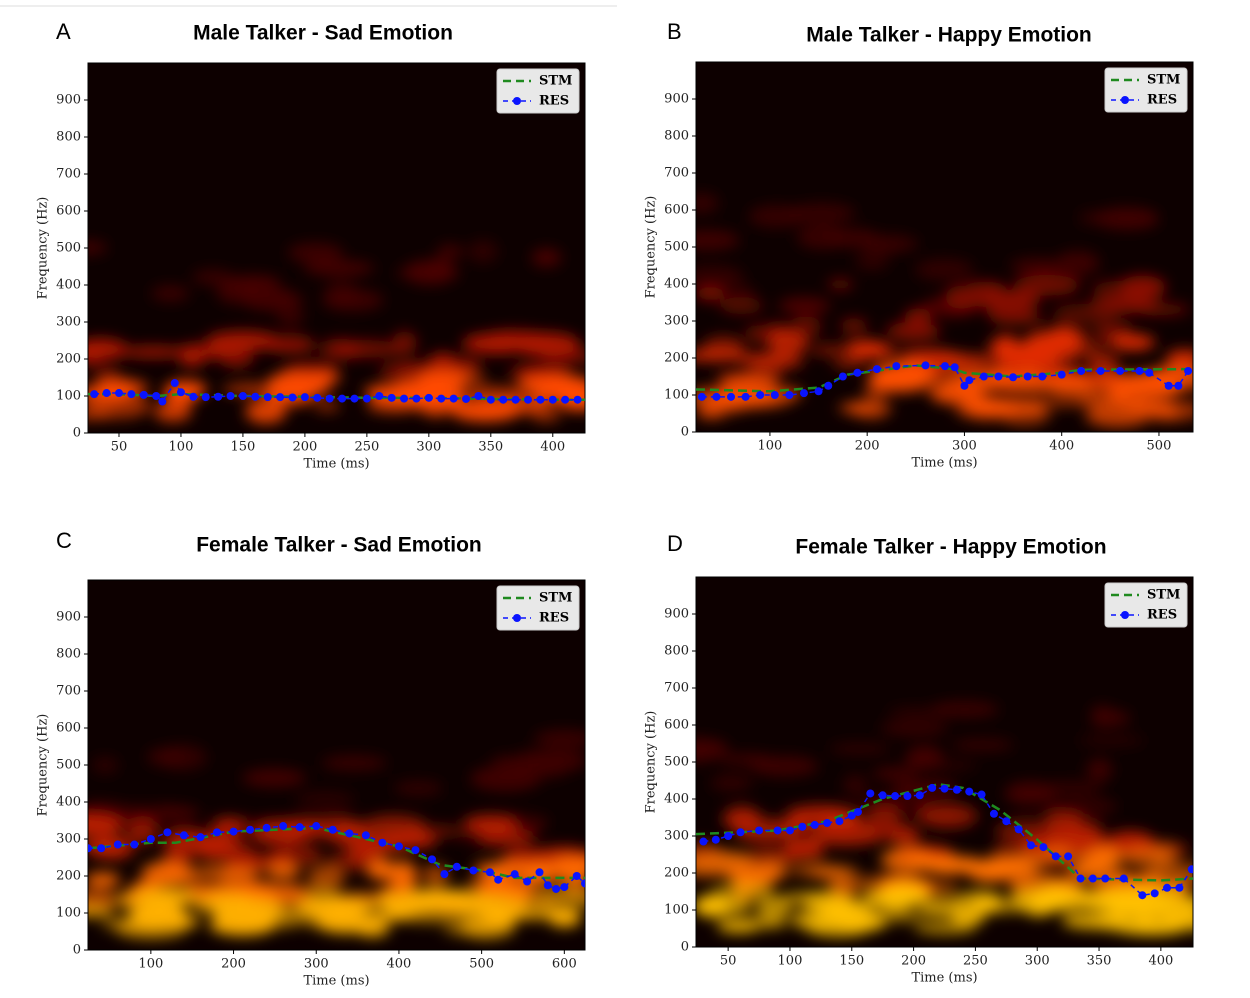 The image size is (1250, 998). I want to click on spectrogram-texture, so click(336, 834).